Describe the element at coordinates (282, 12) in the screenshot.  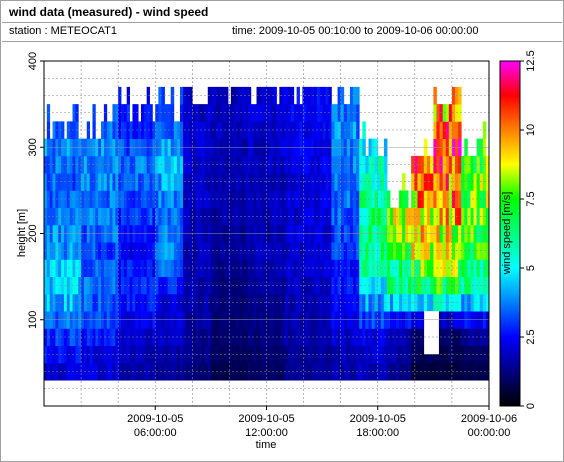
I see `title-bar: wind data (measured) - wind speed` at that location.